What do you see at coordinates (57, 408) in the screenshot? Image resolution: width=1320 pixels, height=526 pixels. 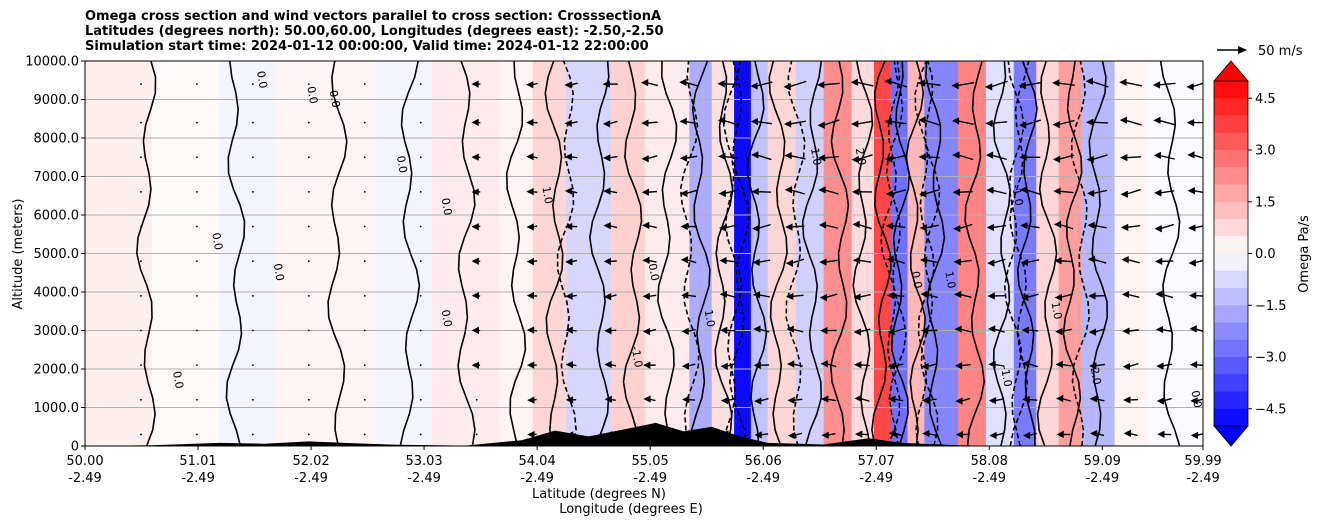 I see `y-tick-label: 1000.0` at bounding box center [57, 408].